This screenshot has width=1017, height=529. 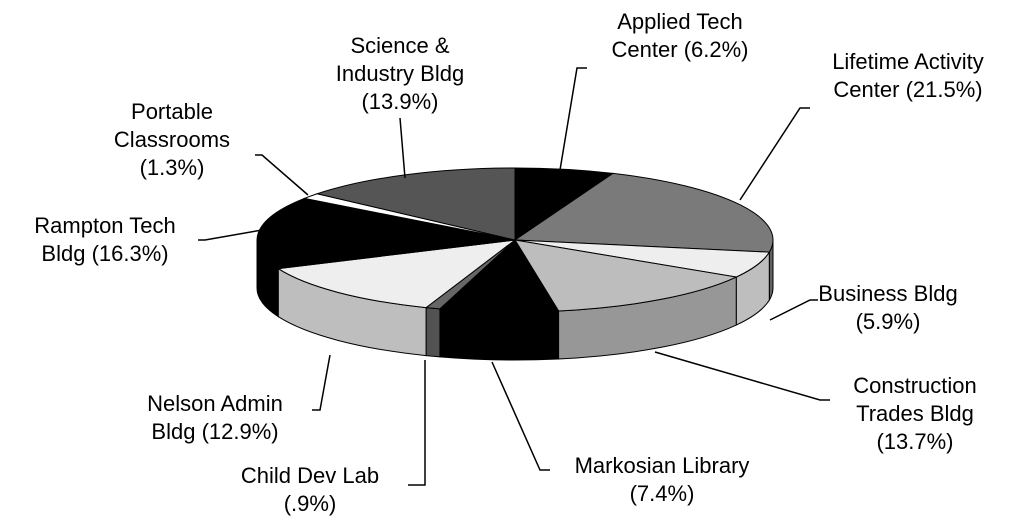 What do you see at coordinates (310, 475) in the screenshot?
I see `category-name: Child Dev Lab` at bounding box center [310, 475].